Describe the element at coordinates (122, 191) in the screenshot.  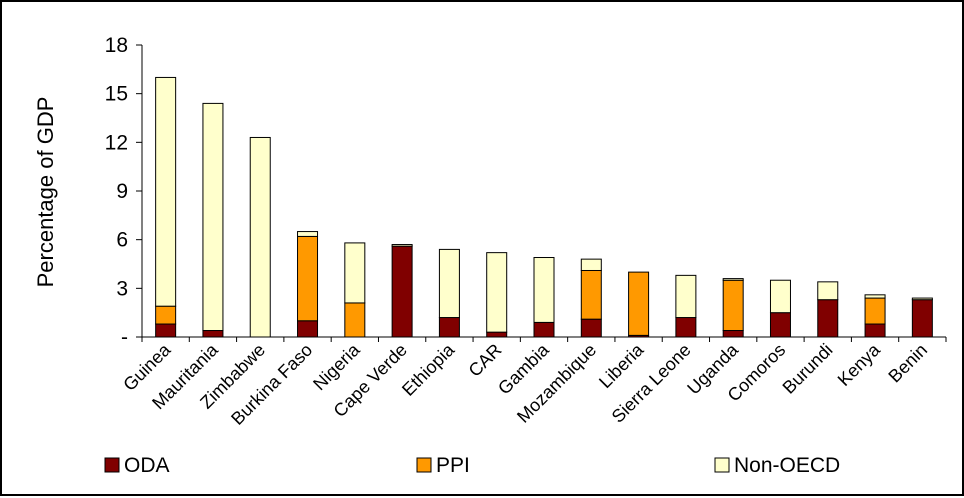
I see `y-tick-label: 9` at that location.